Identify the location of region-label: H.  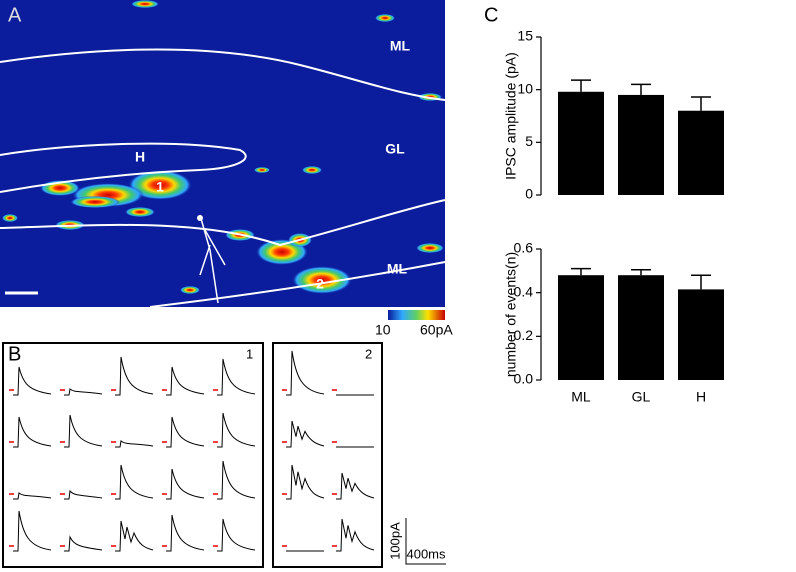
(140, 157).